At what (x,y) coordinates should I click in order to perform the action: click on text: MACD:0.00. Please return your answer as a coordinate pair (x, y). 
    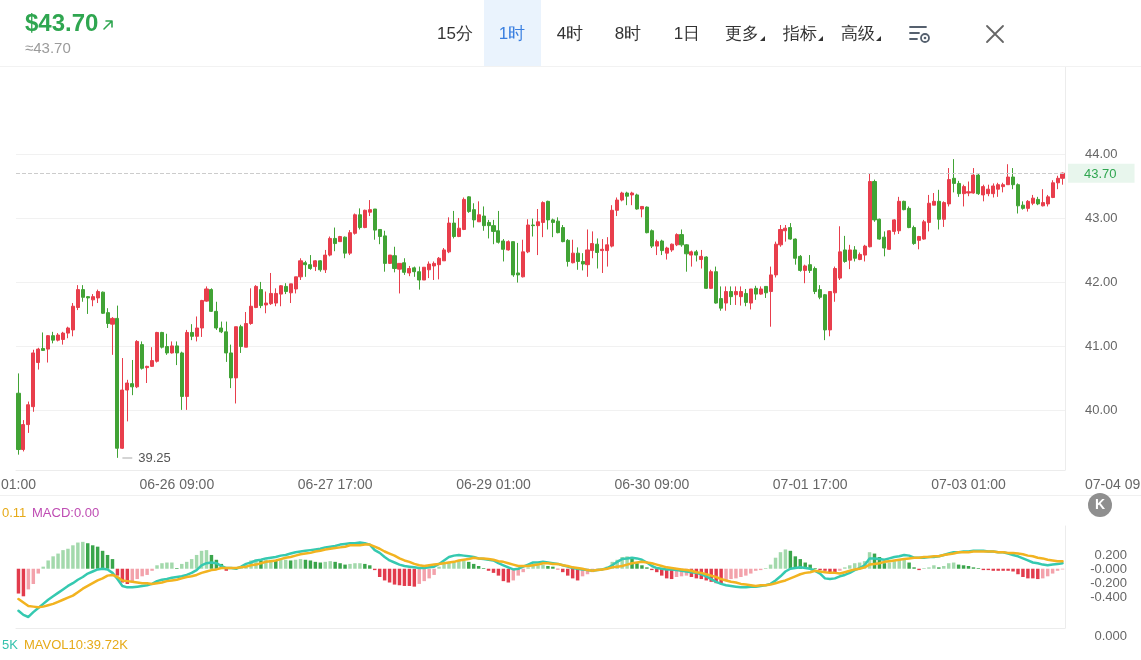
    Looking at the image, I should click on (66, 513).